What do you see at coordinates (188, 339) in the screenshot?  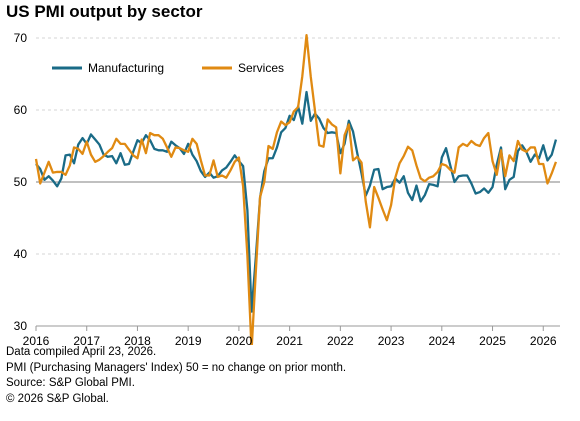 I see `x-tick-label-2019: 2019` at bounding box center [188, 339].